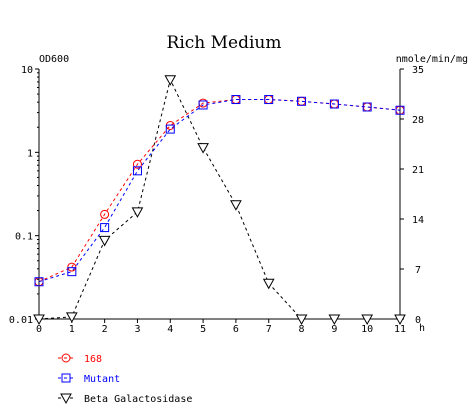  Describe the element at coordinates (27, 70) in the screenshot. I see `left-tick-label: 10` at that location.